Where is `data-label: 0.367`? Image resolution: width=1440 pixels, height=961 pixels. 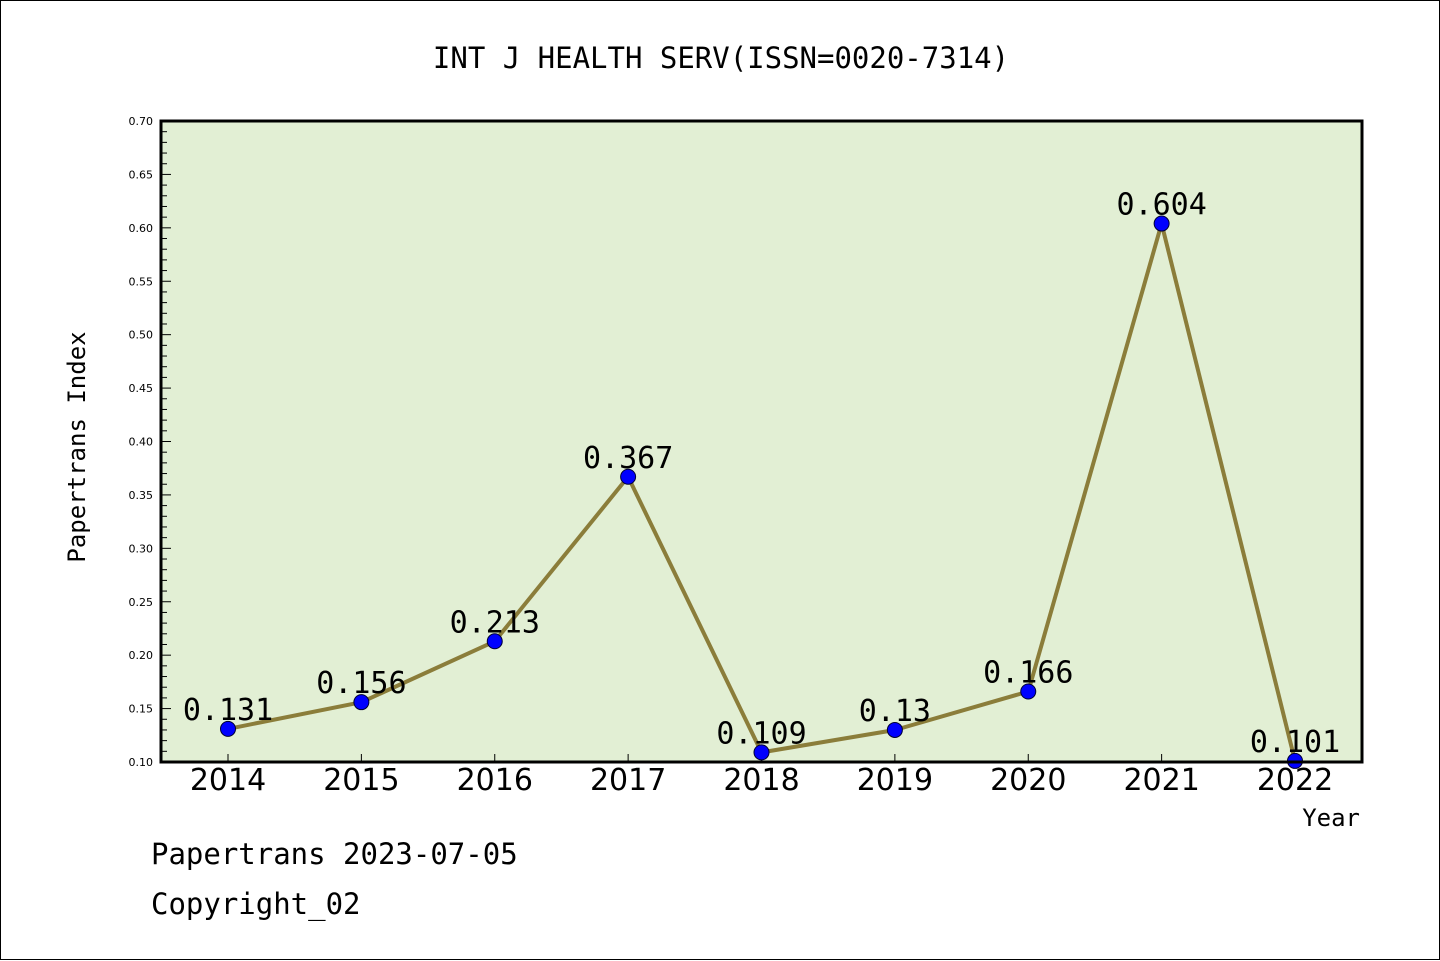
data-label: 0.367 is located at coordinates (628, 458).